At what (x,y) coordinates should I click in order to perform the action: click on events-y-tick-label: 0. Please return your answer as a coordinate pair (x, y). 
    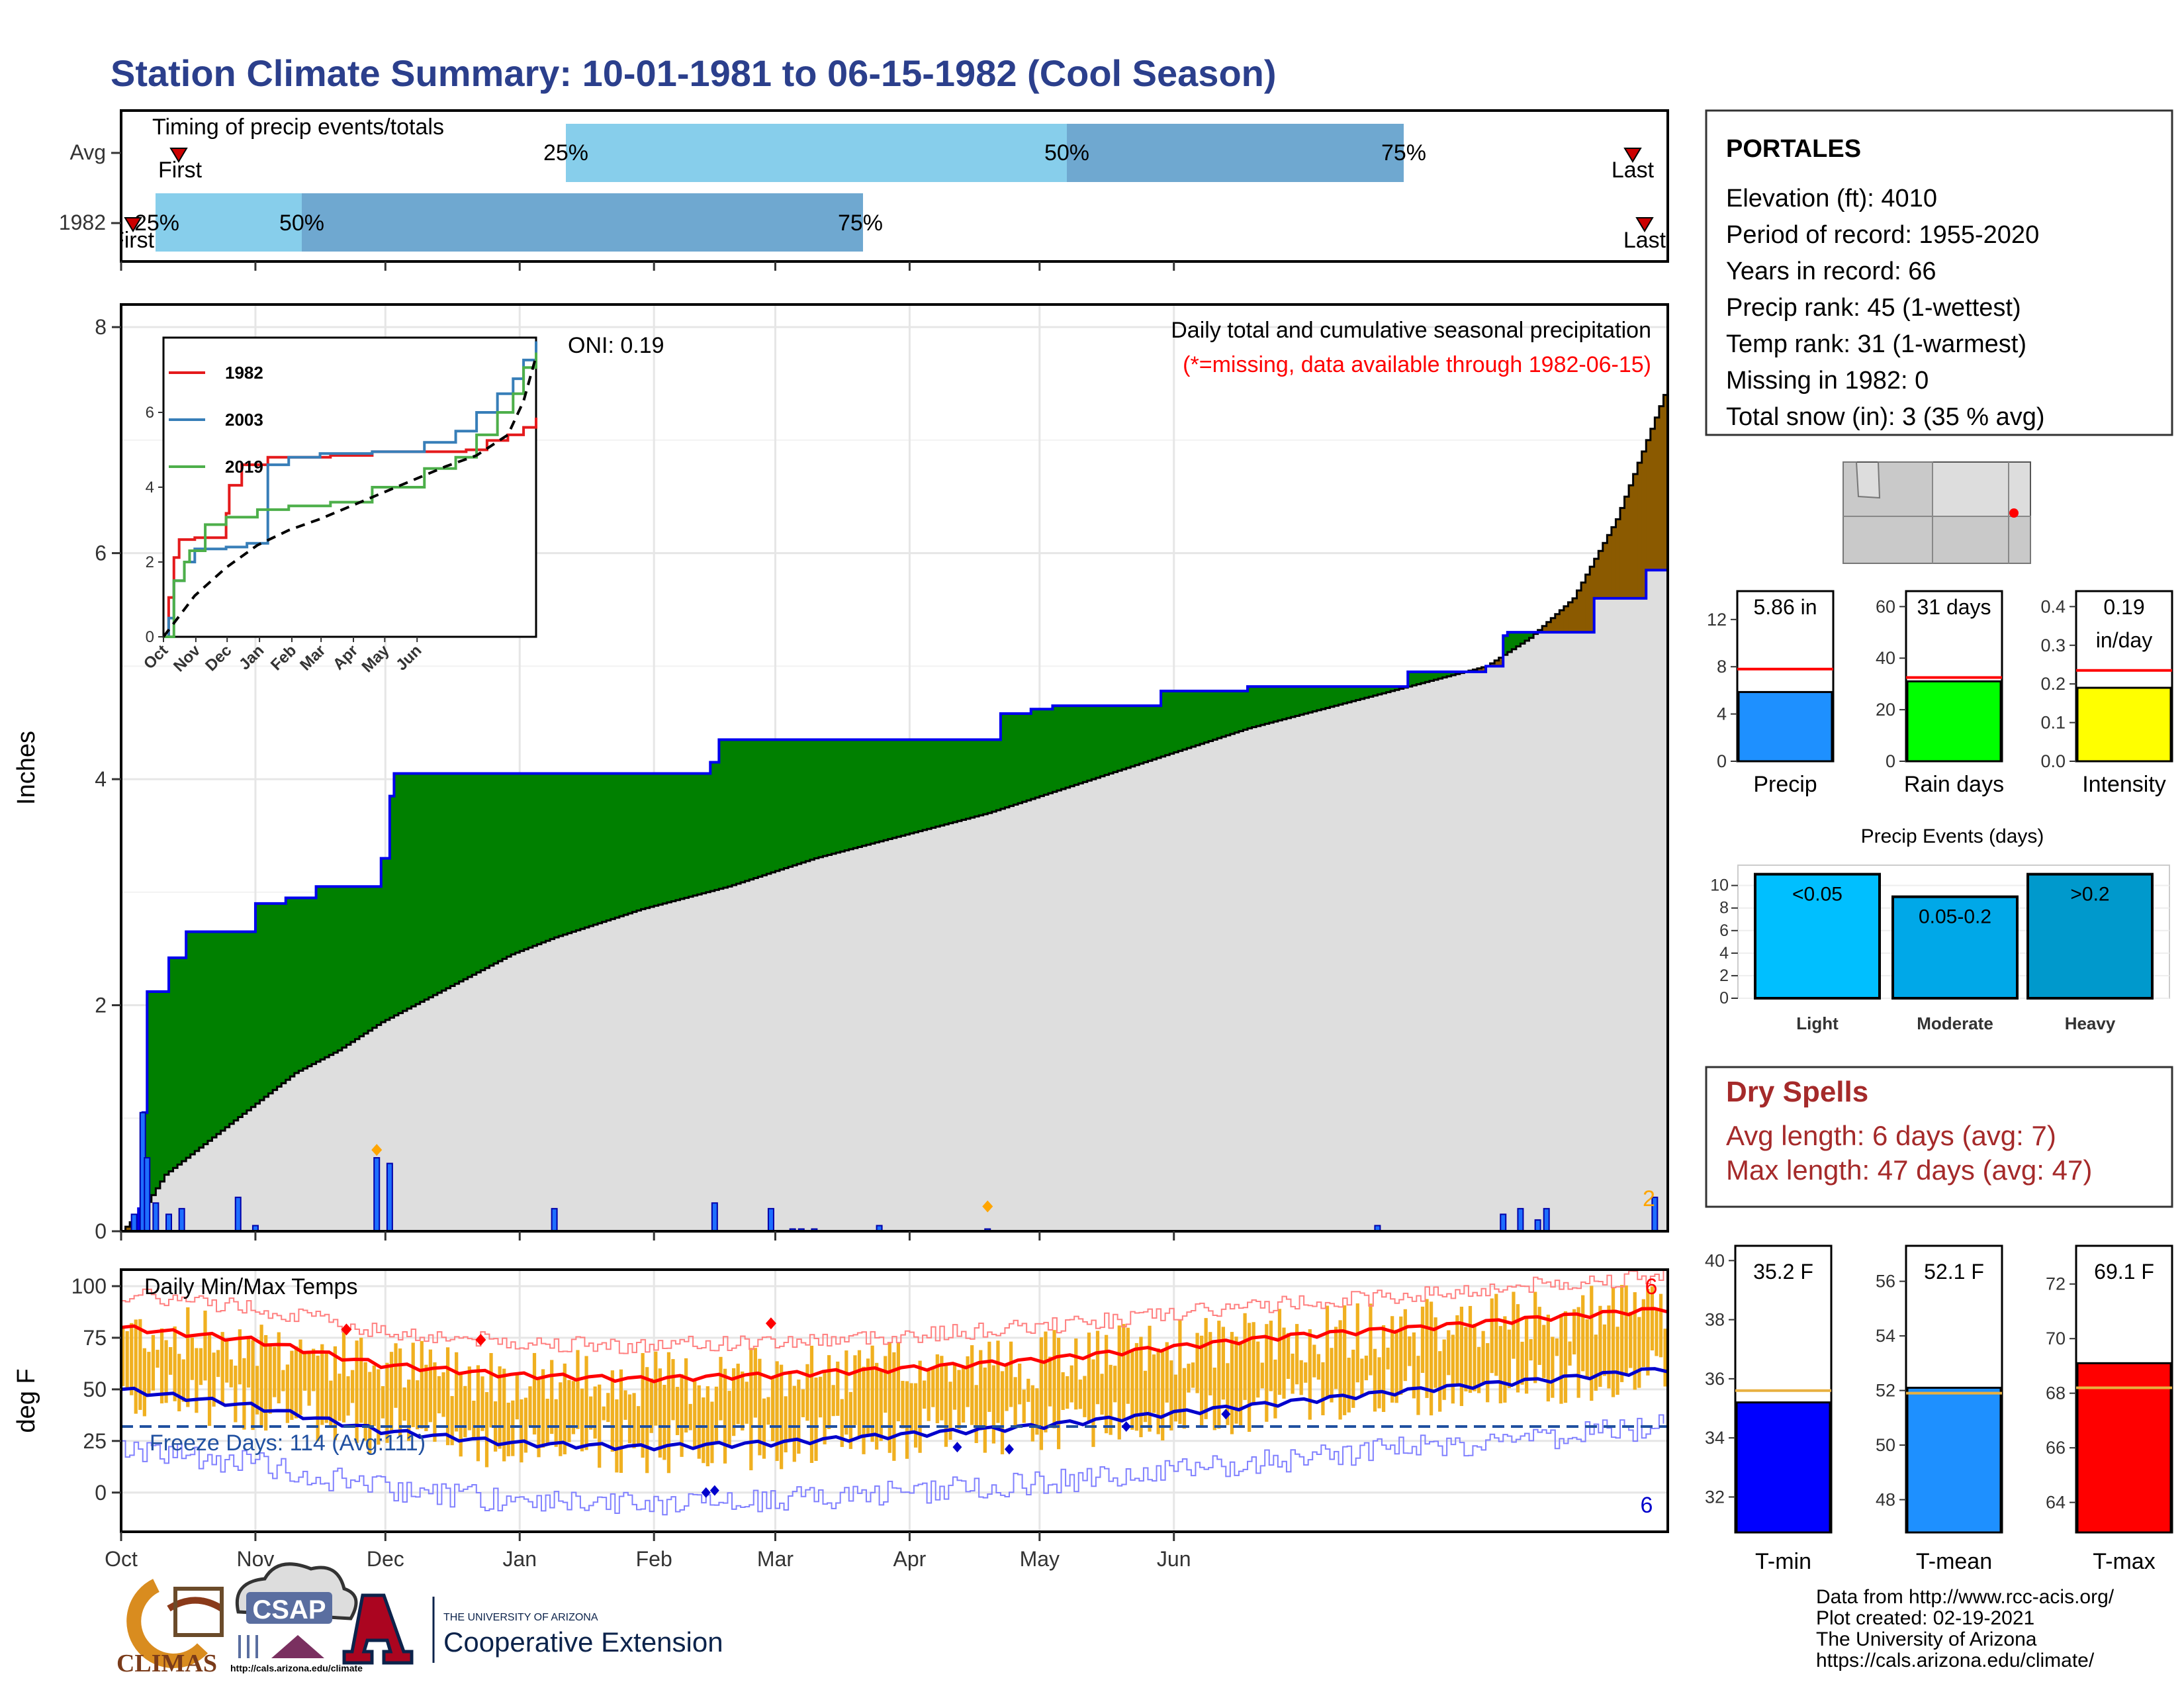
    Looking at the image, I should click on (1724, 998).